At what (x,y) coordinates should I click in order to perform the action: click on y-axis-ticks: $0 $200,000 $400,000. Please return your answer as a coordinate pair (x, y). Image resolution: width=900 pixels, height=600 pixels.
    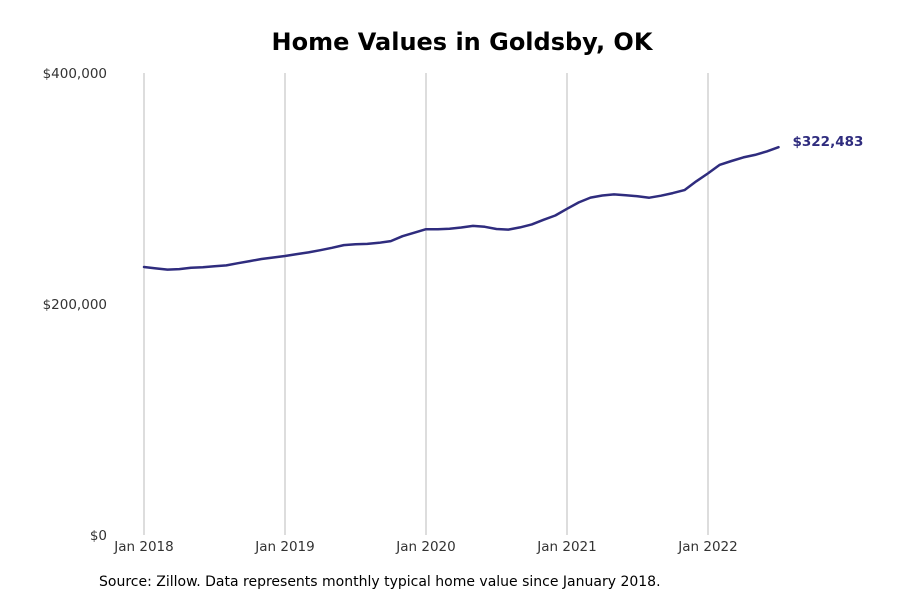
    Looking at the image, I should click on (75, 305).